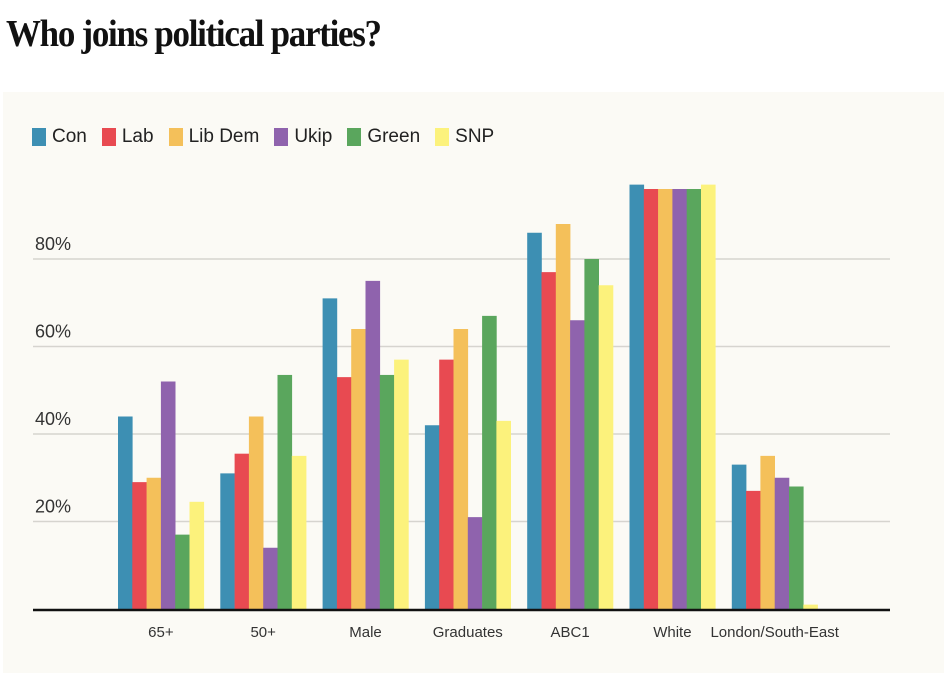  I want to click on y-tick-label: 20%, so click(53, 507).